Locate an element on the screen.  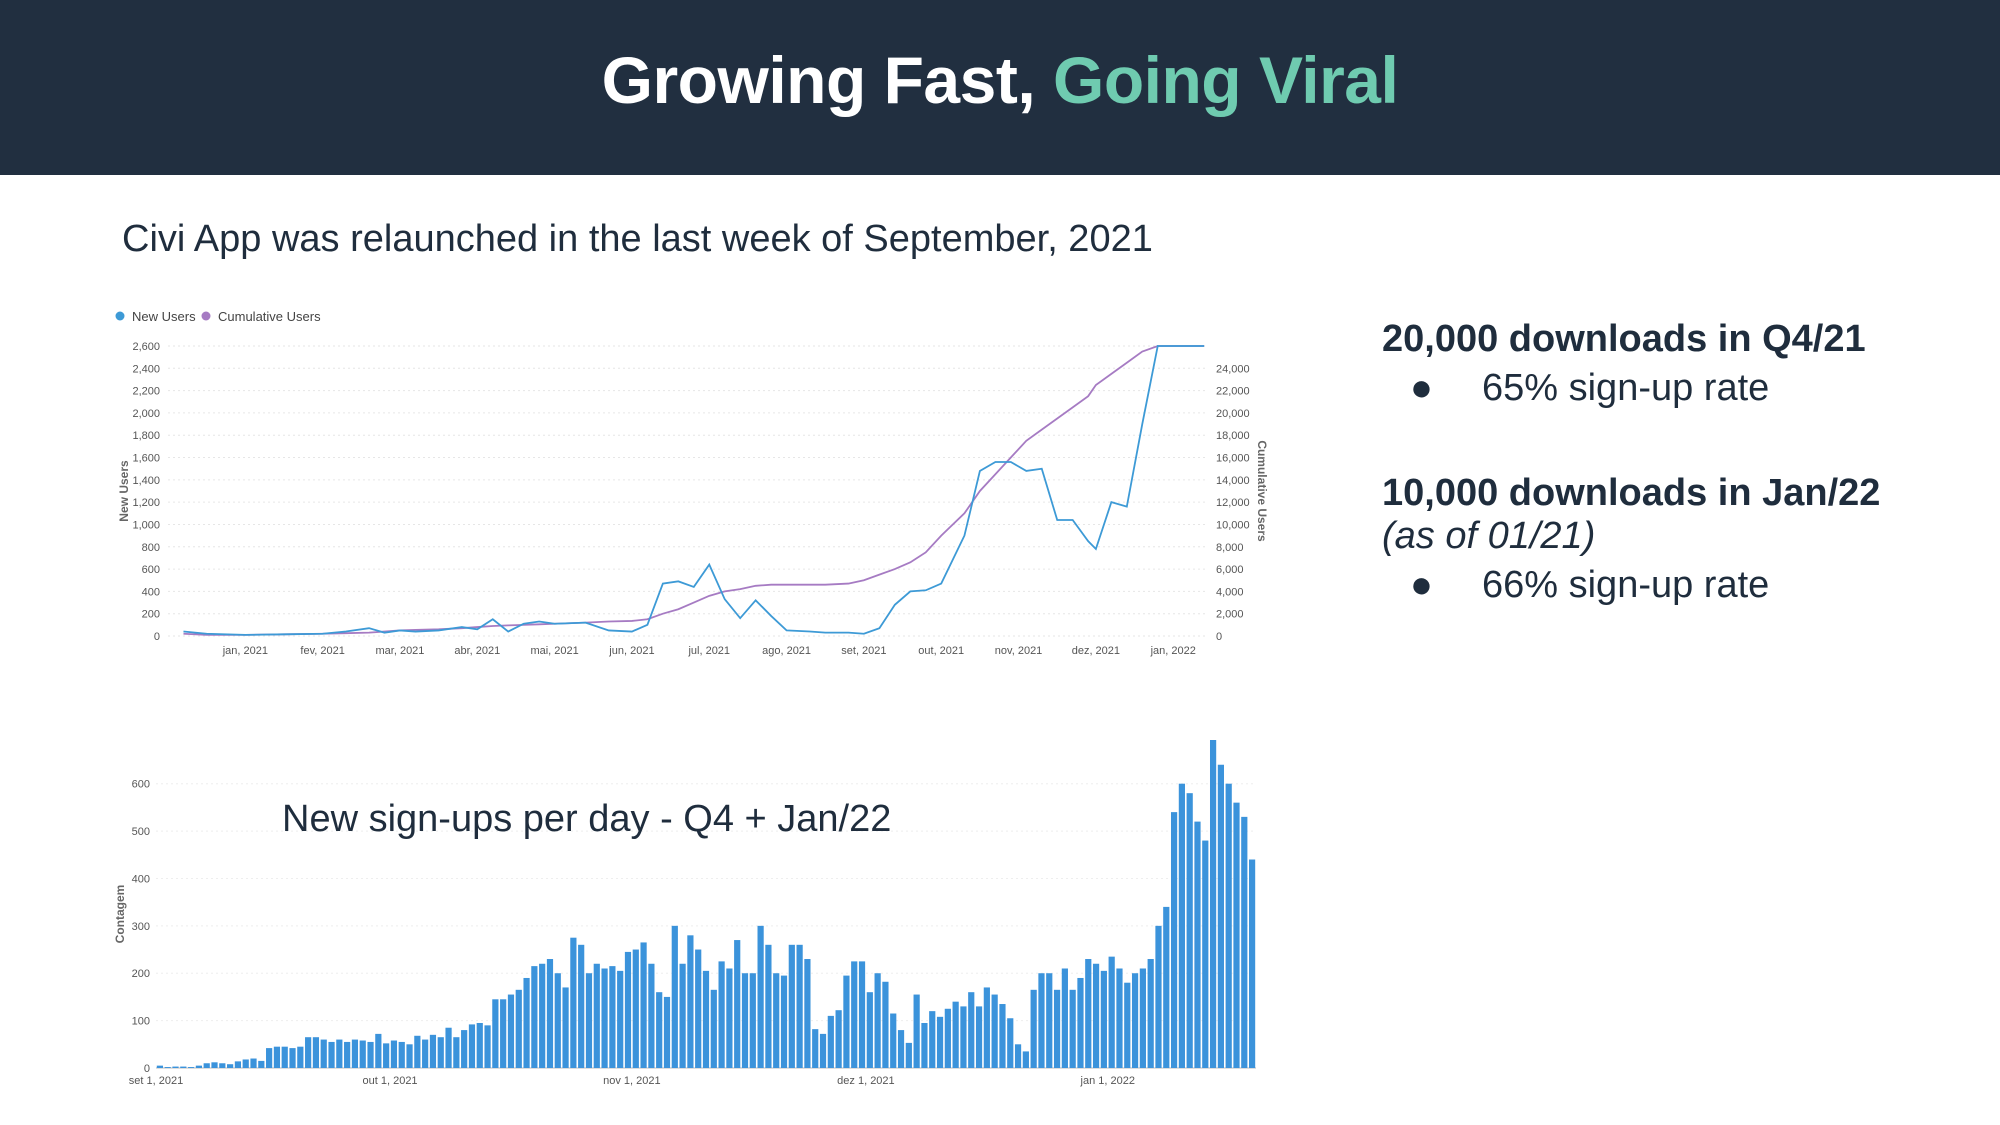
x-tick-label: nov, 2021 is located at coordinates (1019, 651).